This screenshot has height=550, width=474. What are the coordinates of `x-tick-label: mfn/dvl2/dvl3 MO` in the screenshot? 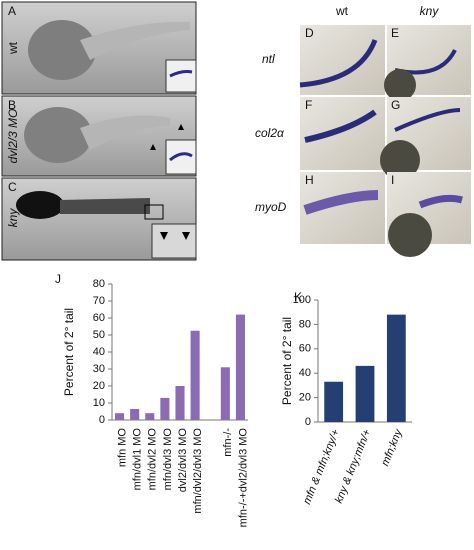 It's located at (198, 471).